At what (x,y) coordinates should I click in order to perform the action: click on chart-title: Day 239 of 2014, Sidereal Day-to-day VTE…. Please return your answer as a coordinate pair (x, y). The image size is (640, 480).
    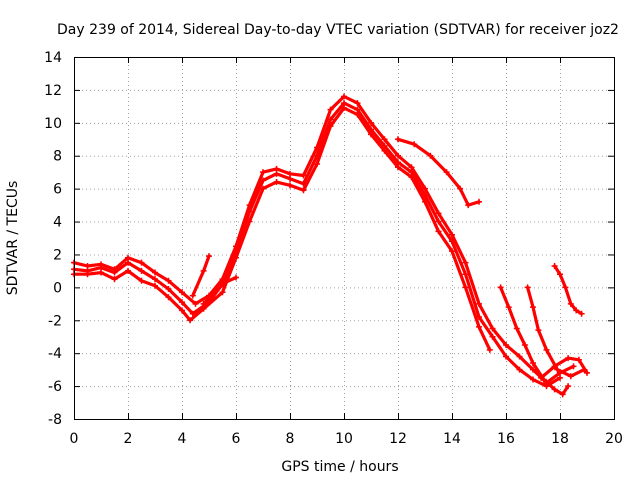
    Looking at the image, I should click on (338, 30).